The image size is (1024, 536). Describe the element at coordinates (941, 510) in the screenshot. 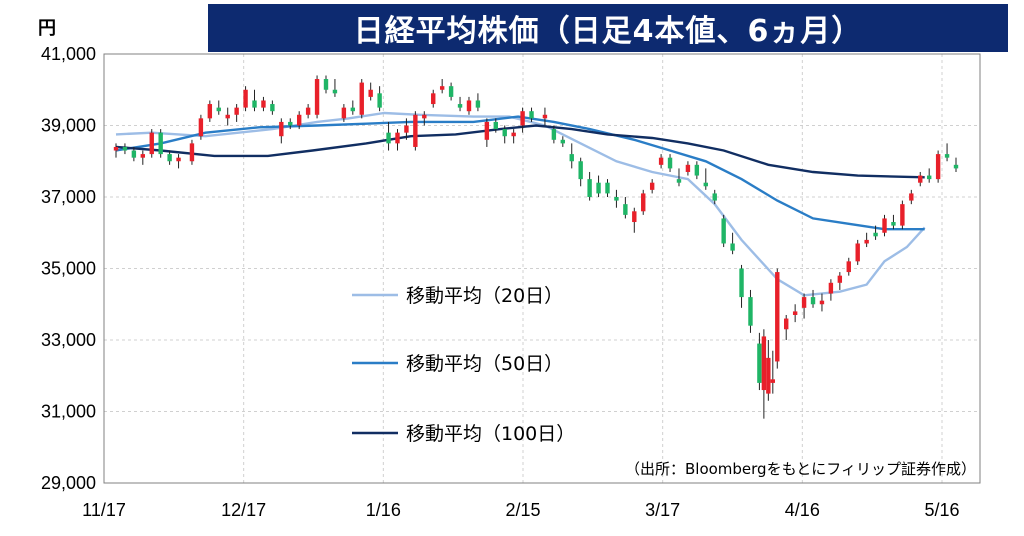

I see `x-tick-label: 5/16` at that location.